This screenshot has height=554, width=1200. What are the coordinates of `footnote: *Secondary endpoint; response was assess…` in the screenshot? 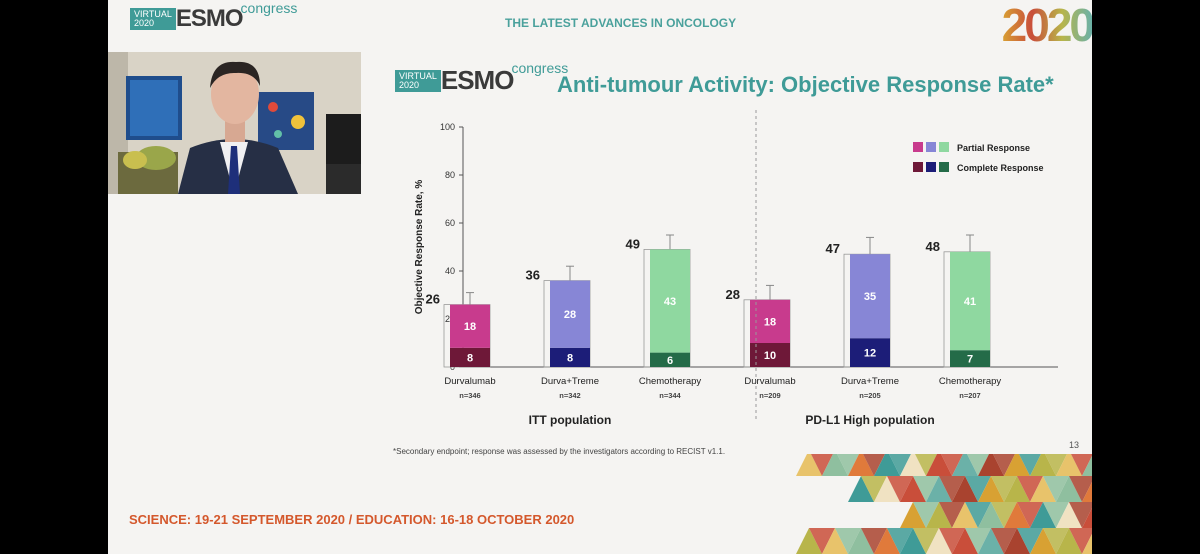 It's located at (559, 451).